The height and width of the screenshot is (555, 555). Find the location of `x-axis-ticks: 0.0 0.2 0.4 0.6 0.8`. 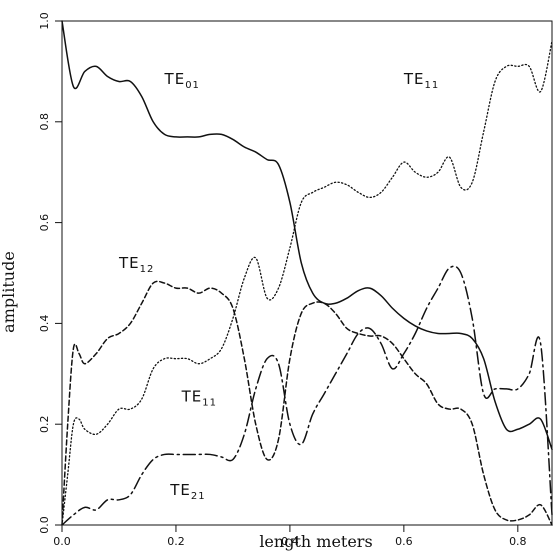

x-axis-ticks: 0.0 0.2 0.4 0.6 0.8 is located at coordinates (290, 536).